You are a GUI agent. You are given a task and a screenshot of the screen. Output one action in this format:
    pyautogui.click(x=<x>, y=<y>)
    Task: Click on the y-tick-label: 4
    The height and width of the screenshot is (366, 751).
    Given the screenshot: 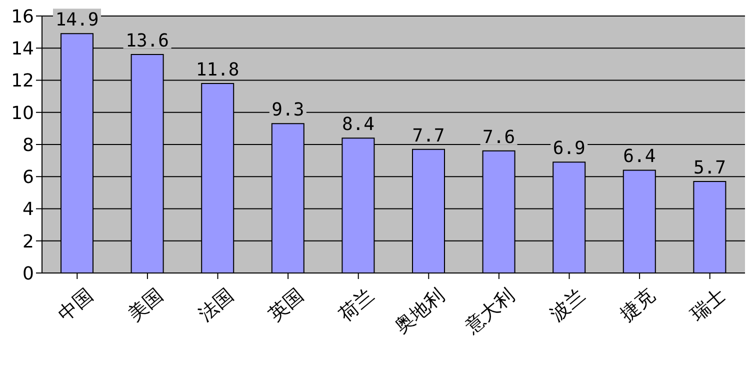 What is the action you would take?
    pyautogui.click(x=28, y=209)
    